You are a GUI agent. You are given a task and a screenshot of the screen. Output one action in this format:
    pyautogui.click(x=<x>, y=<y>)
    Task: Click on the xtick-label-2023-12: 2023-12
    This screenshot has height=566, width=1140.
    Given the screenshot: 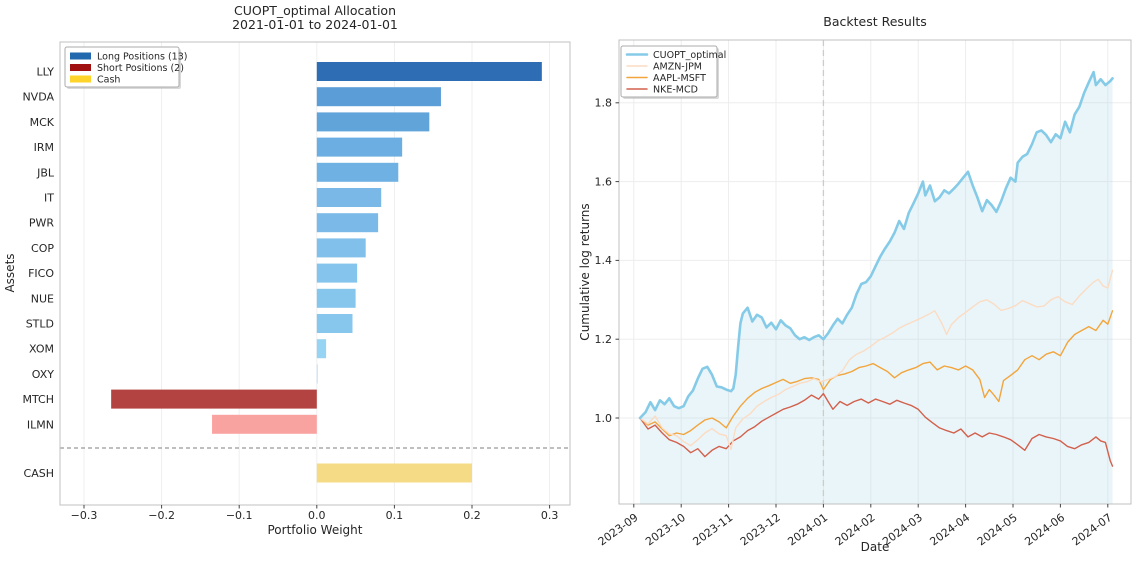 What is the action you would take?
    pyautogui.click(x=760, y=530)
    